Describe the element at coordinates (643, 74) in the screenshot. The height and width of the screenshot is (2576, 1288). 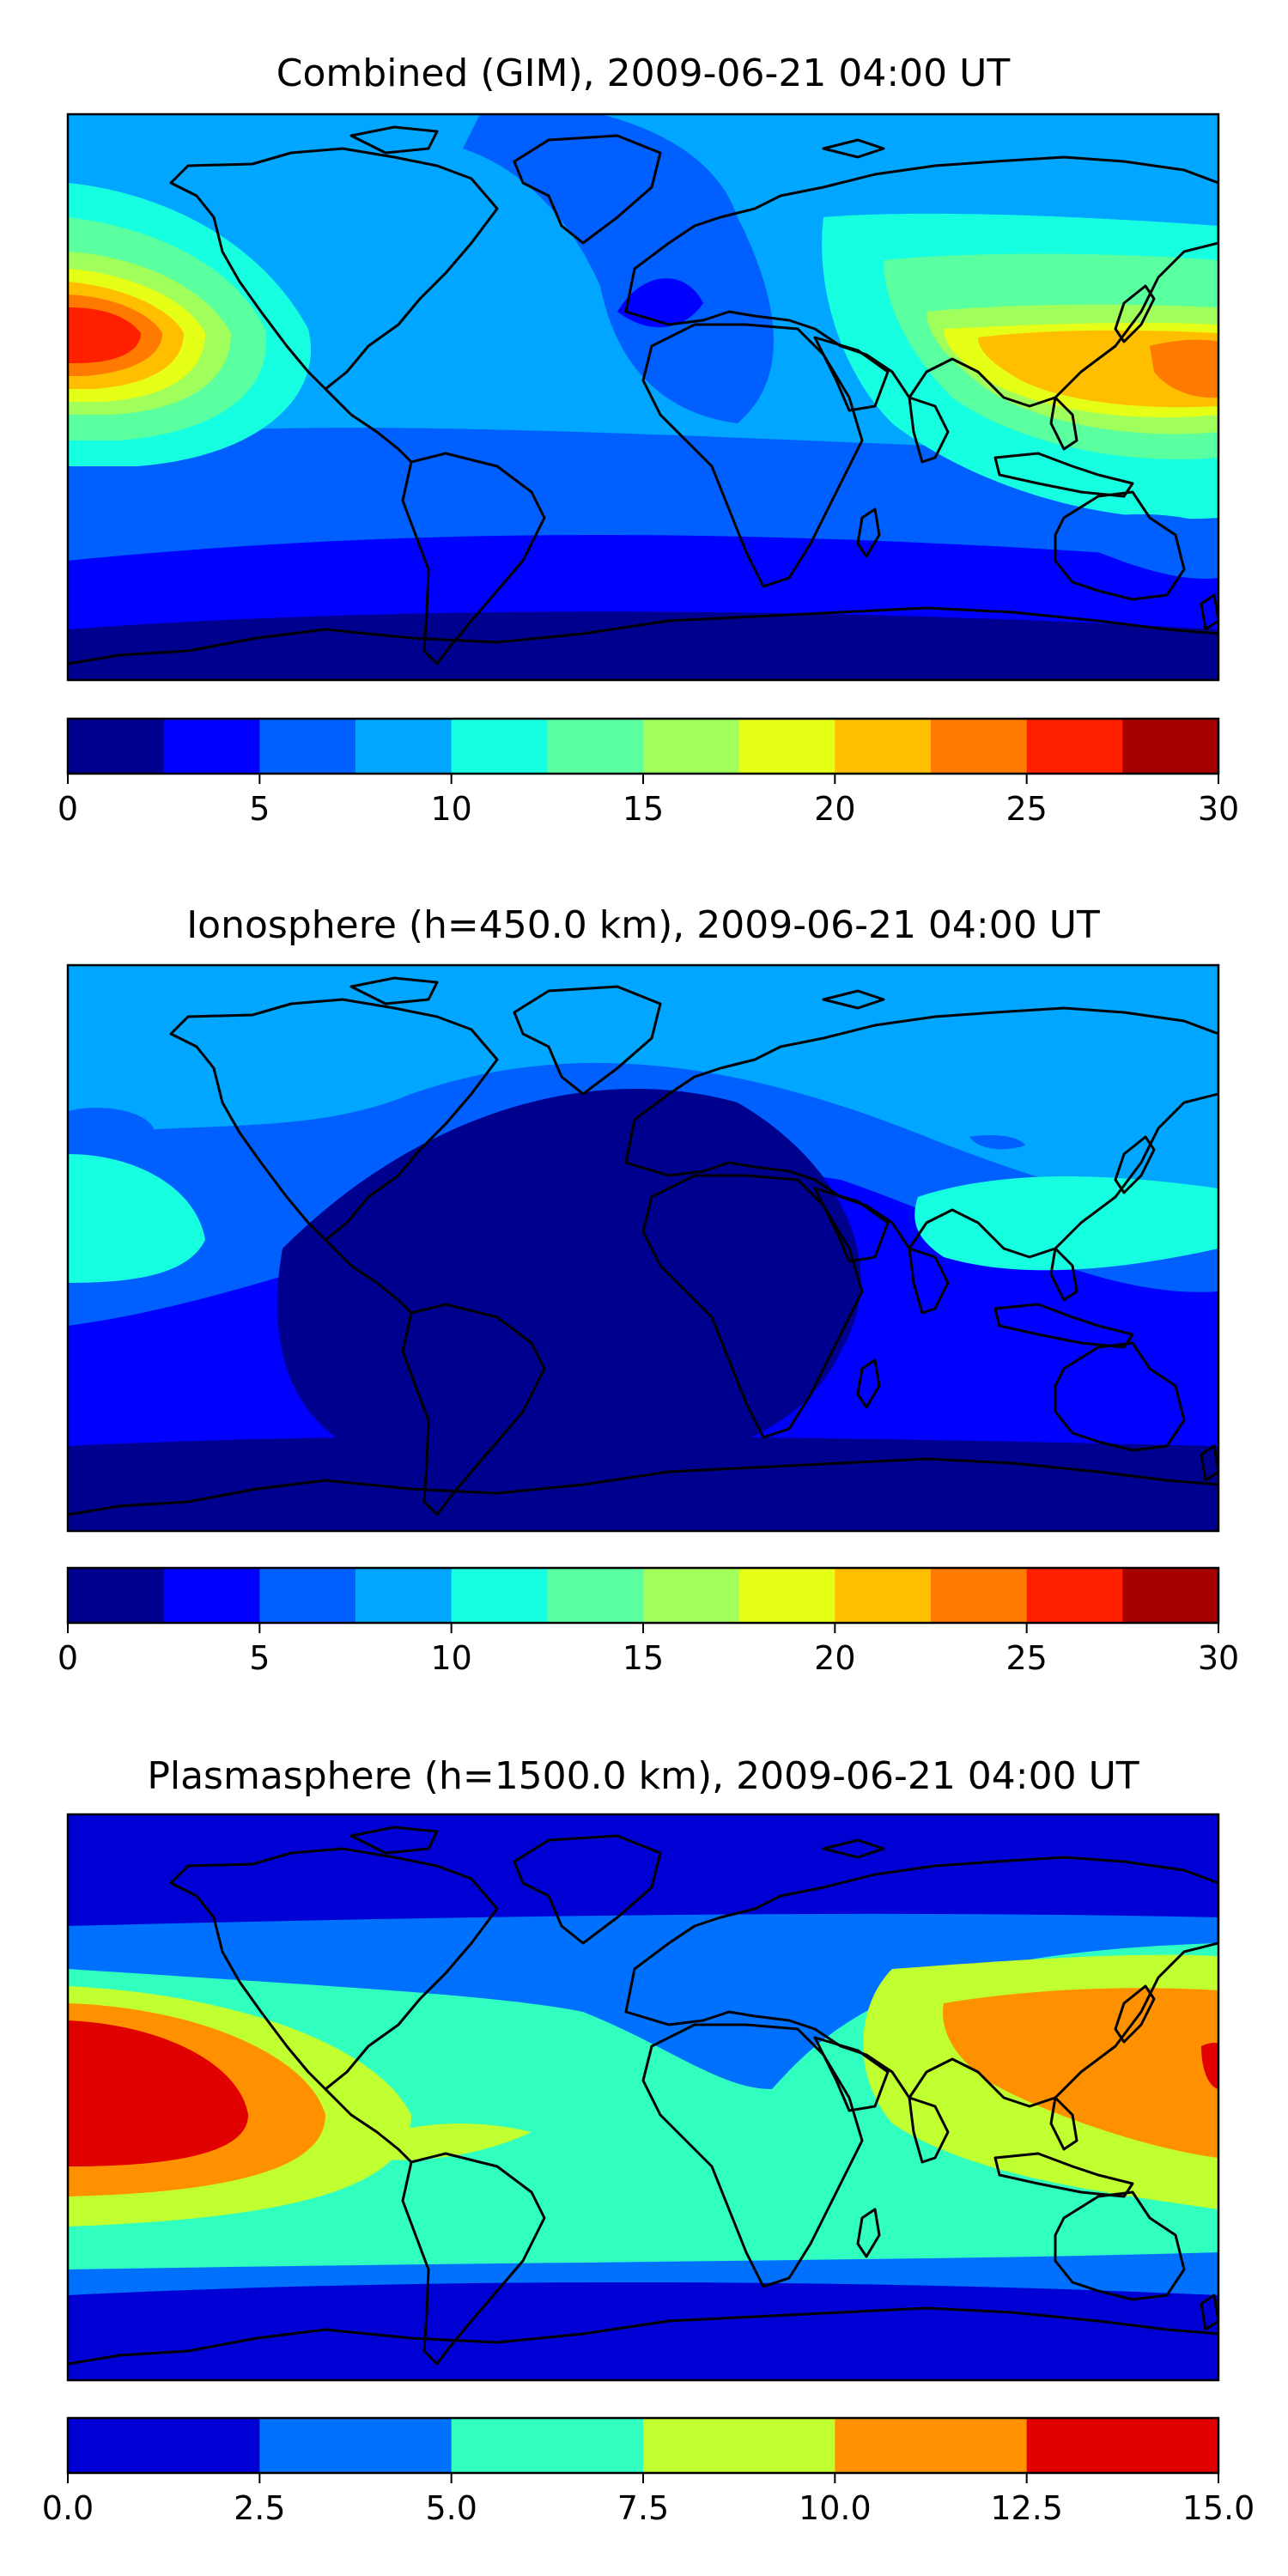
I see `panel-title-1: Combined (GIM), 2009-06-21 04:00 UT` at that location.